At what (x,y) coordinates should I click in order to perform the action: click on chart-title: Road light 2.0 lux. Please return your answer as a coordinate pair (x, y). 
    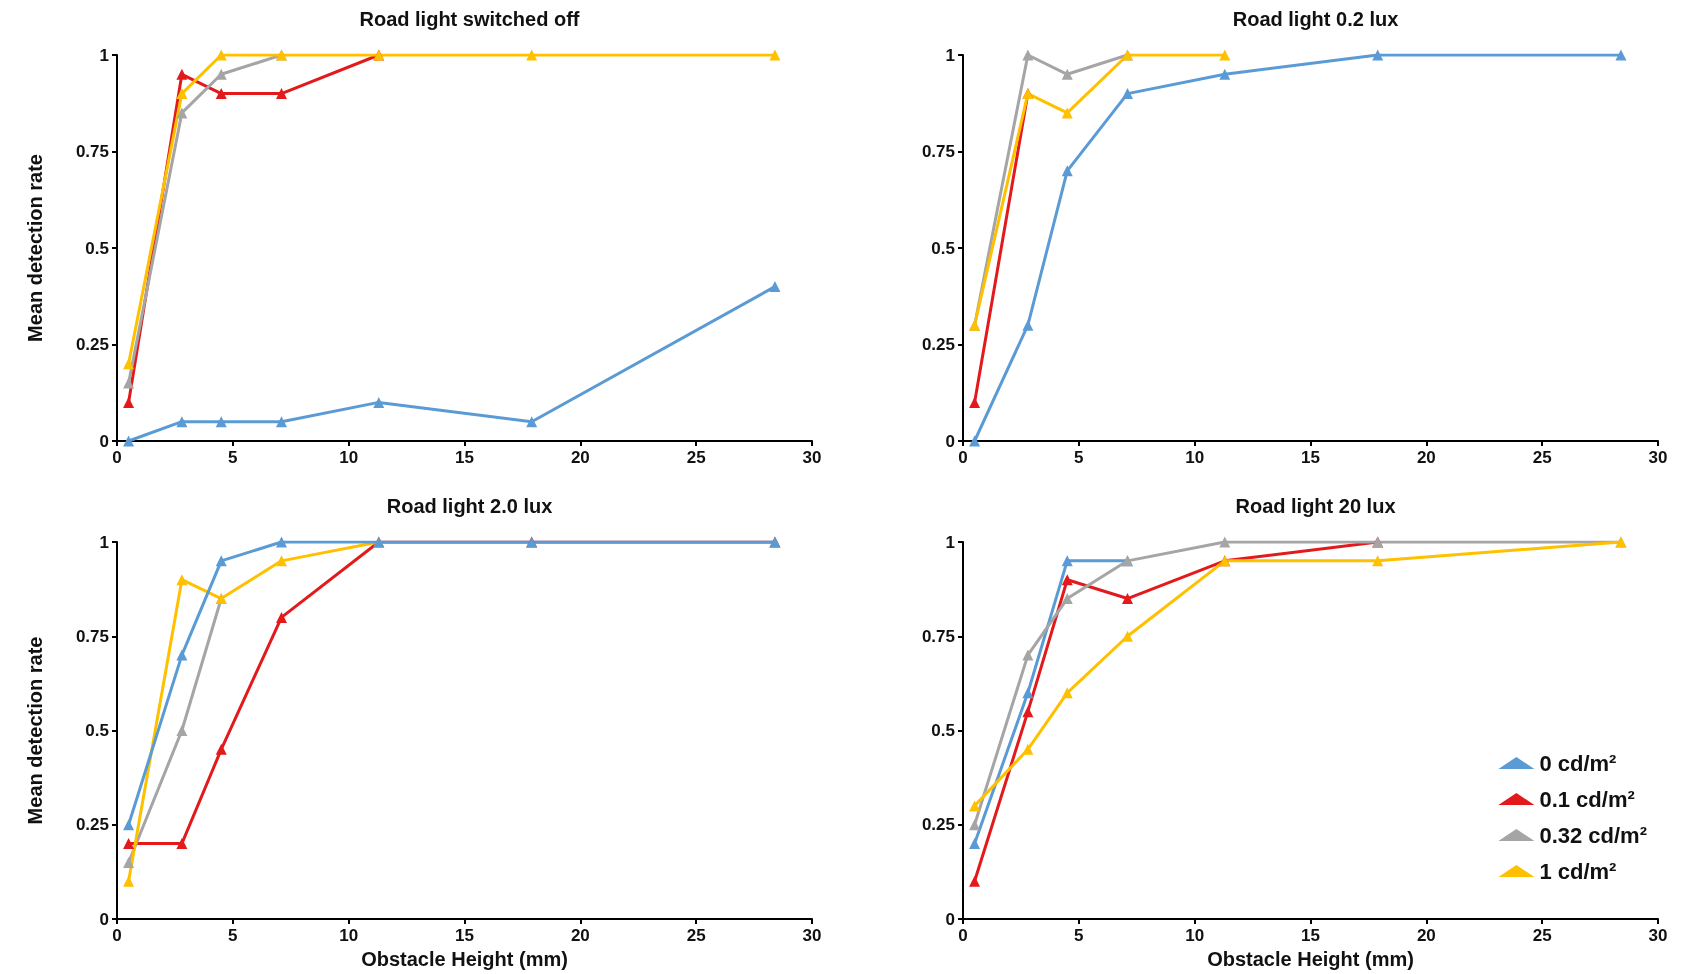
    Looking at the image, I should click on (469, 506).